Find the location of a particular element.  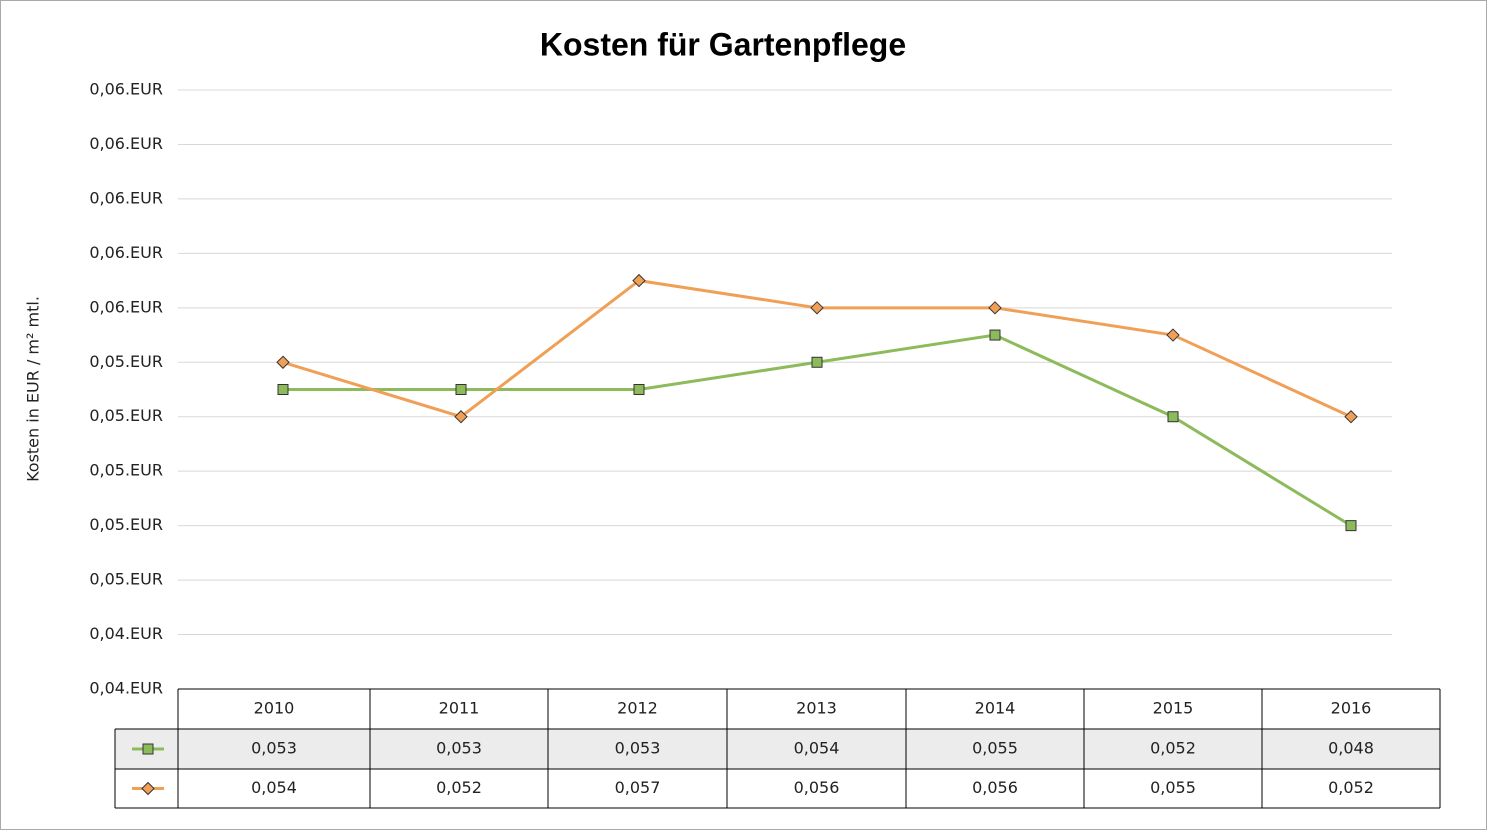

chart-title: Kosten für Gartenpflege is located at coordinates (723, 44).